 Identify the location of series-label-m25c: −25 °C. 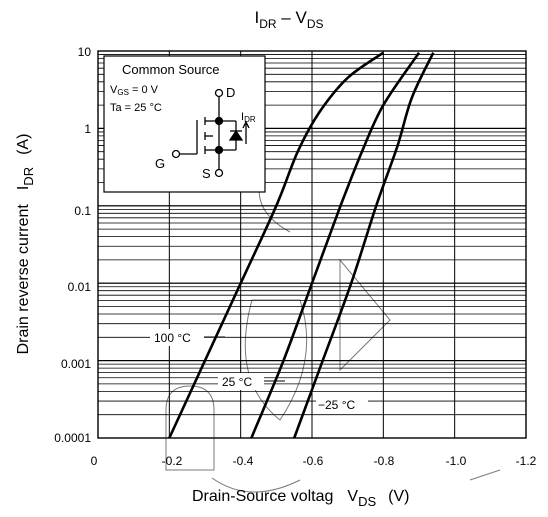
(336, 405).